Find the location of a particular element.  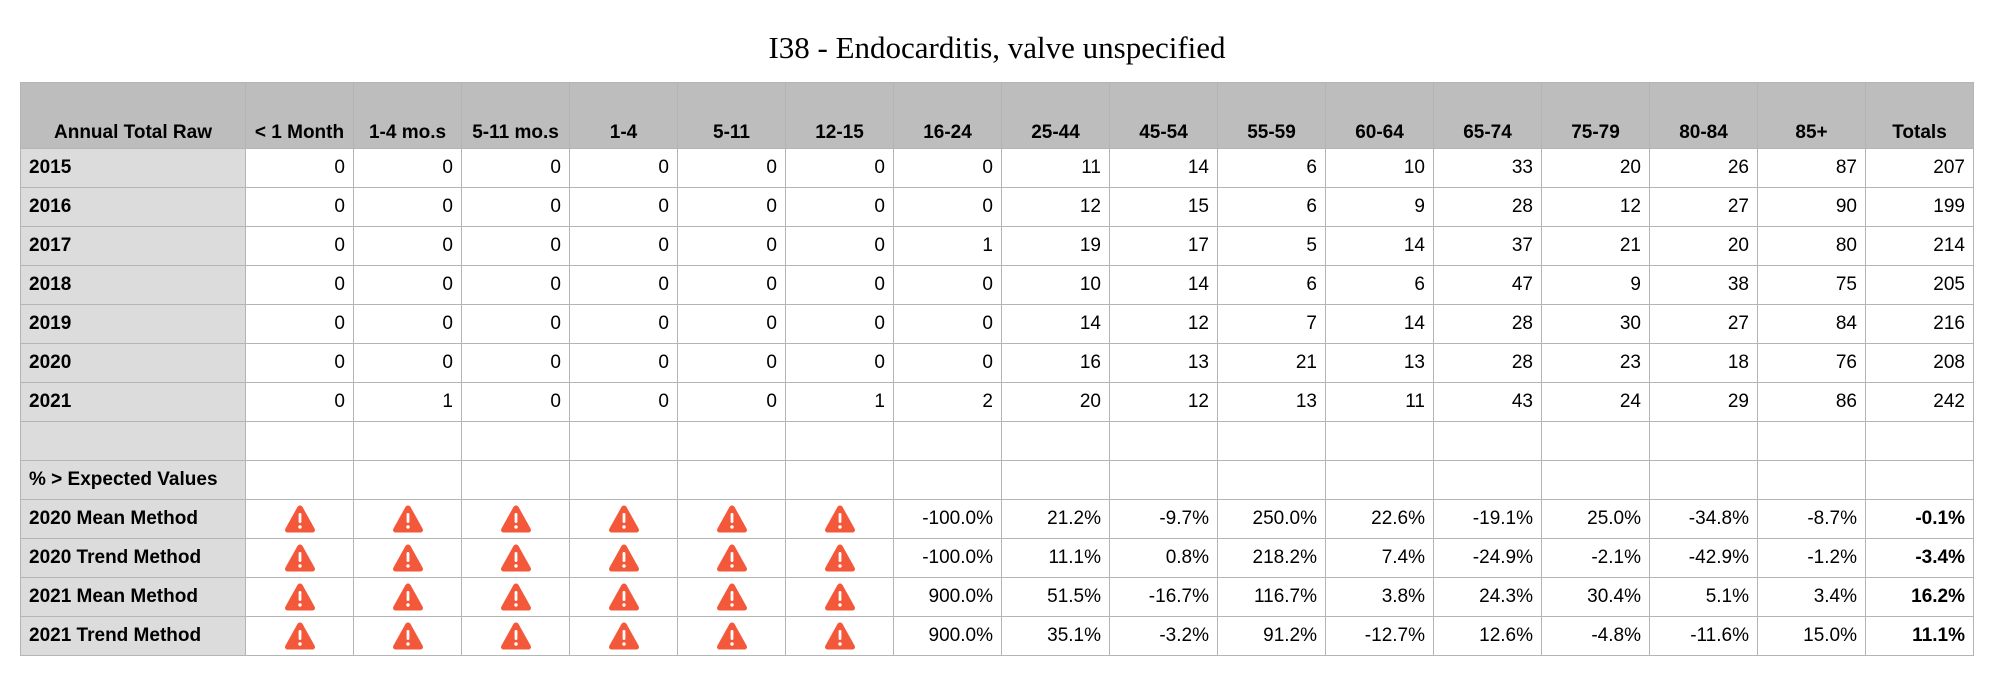

table-row: 2018 0 0 0 0 0 0 0 10 14 6 6 47 9 38 75 205 is located at coordinates (997, 285).